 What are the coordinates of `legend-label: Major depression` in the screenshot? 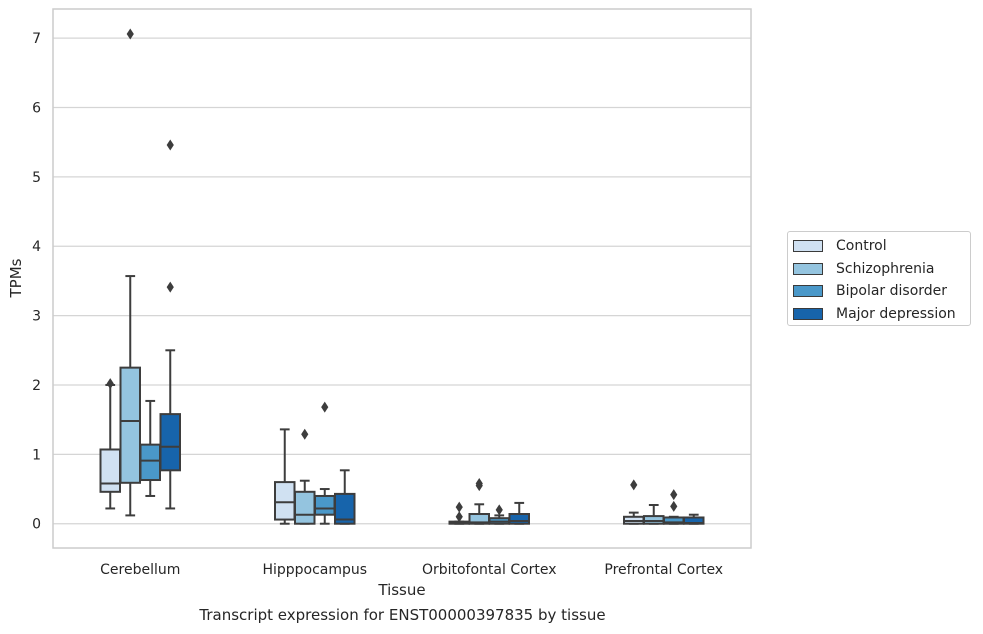 It's located at (896, 313).